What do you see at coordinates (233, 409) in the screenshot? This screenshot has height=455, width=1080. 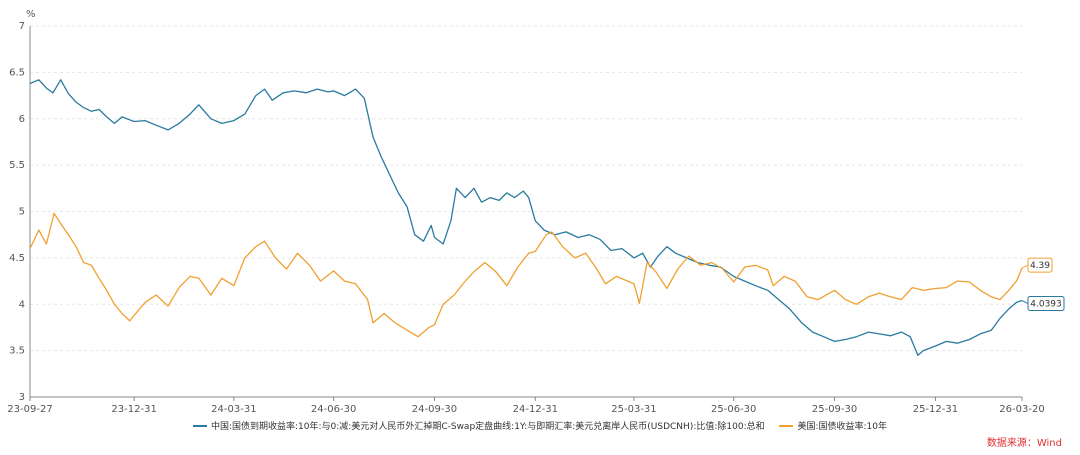 I see `x-tick-label: 24-03-31` at bounding box center [233, 409].